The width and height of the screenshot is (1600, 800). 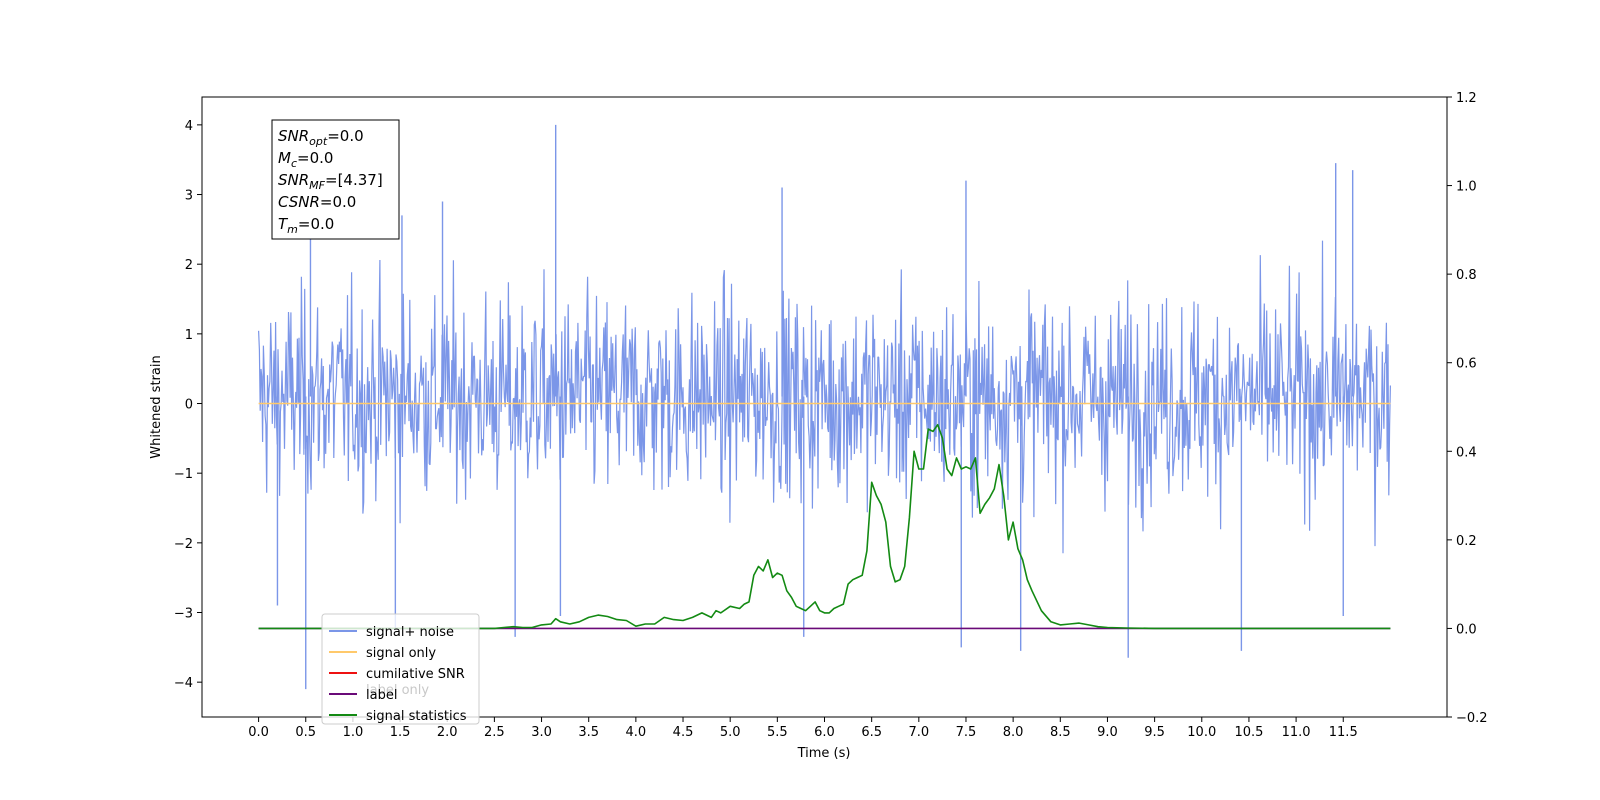 I want to click on annotation-line: SNRopt=0.0, so click(x=321, y=137).